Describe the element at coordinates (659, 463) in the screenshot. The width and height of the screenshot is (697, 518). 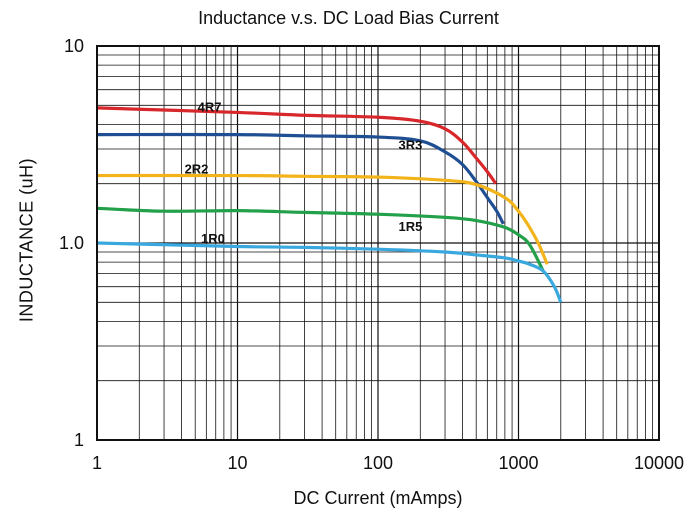
I see `x-tick-label: 10000` at that location.